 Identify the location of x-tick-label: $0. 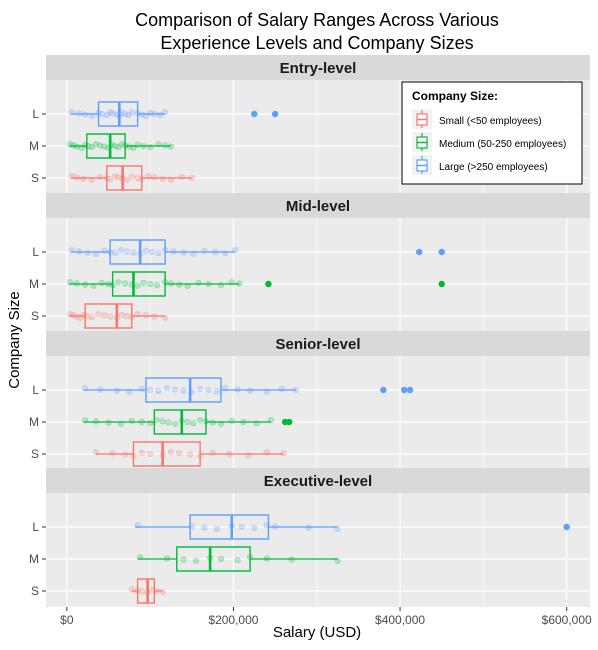
(67, 620).